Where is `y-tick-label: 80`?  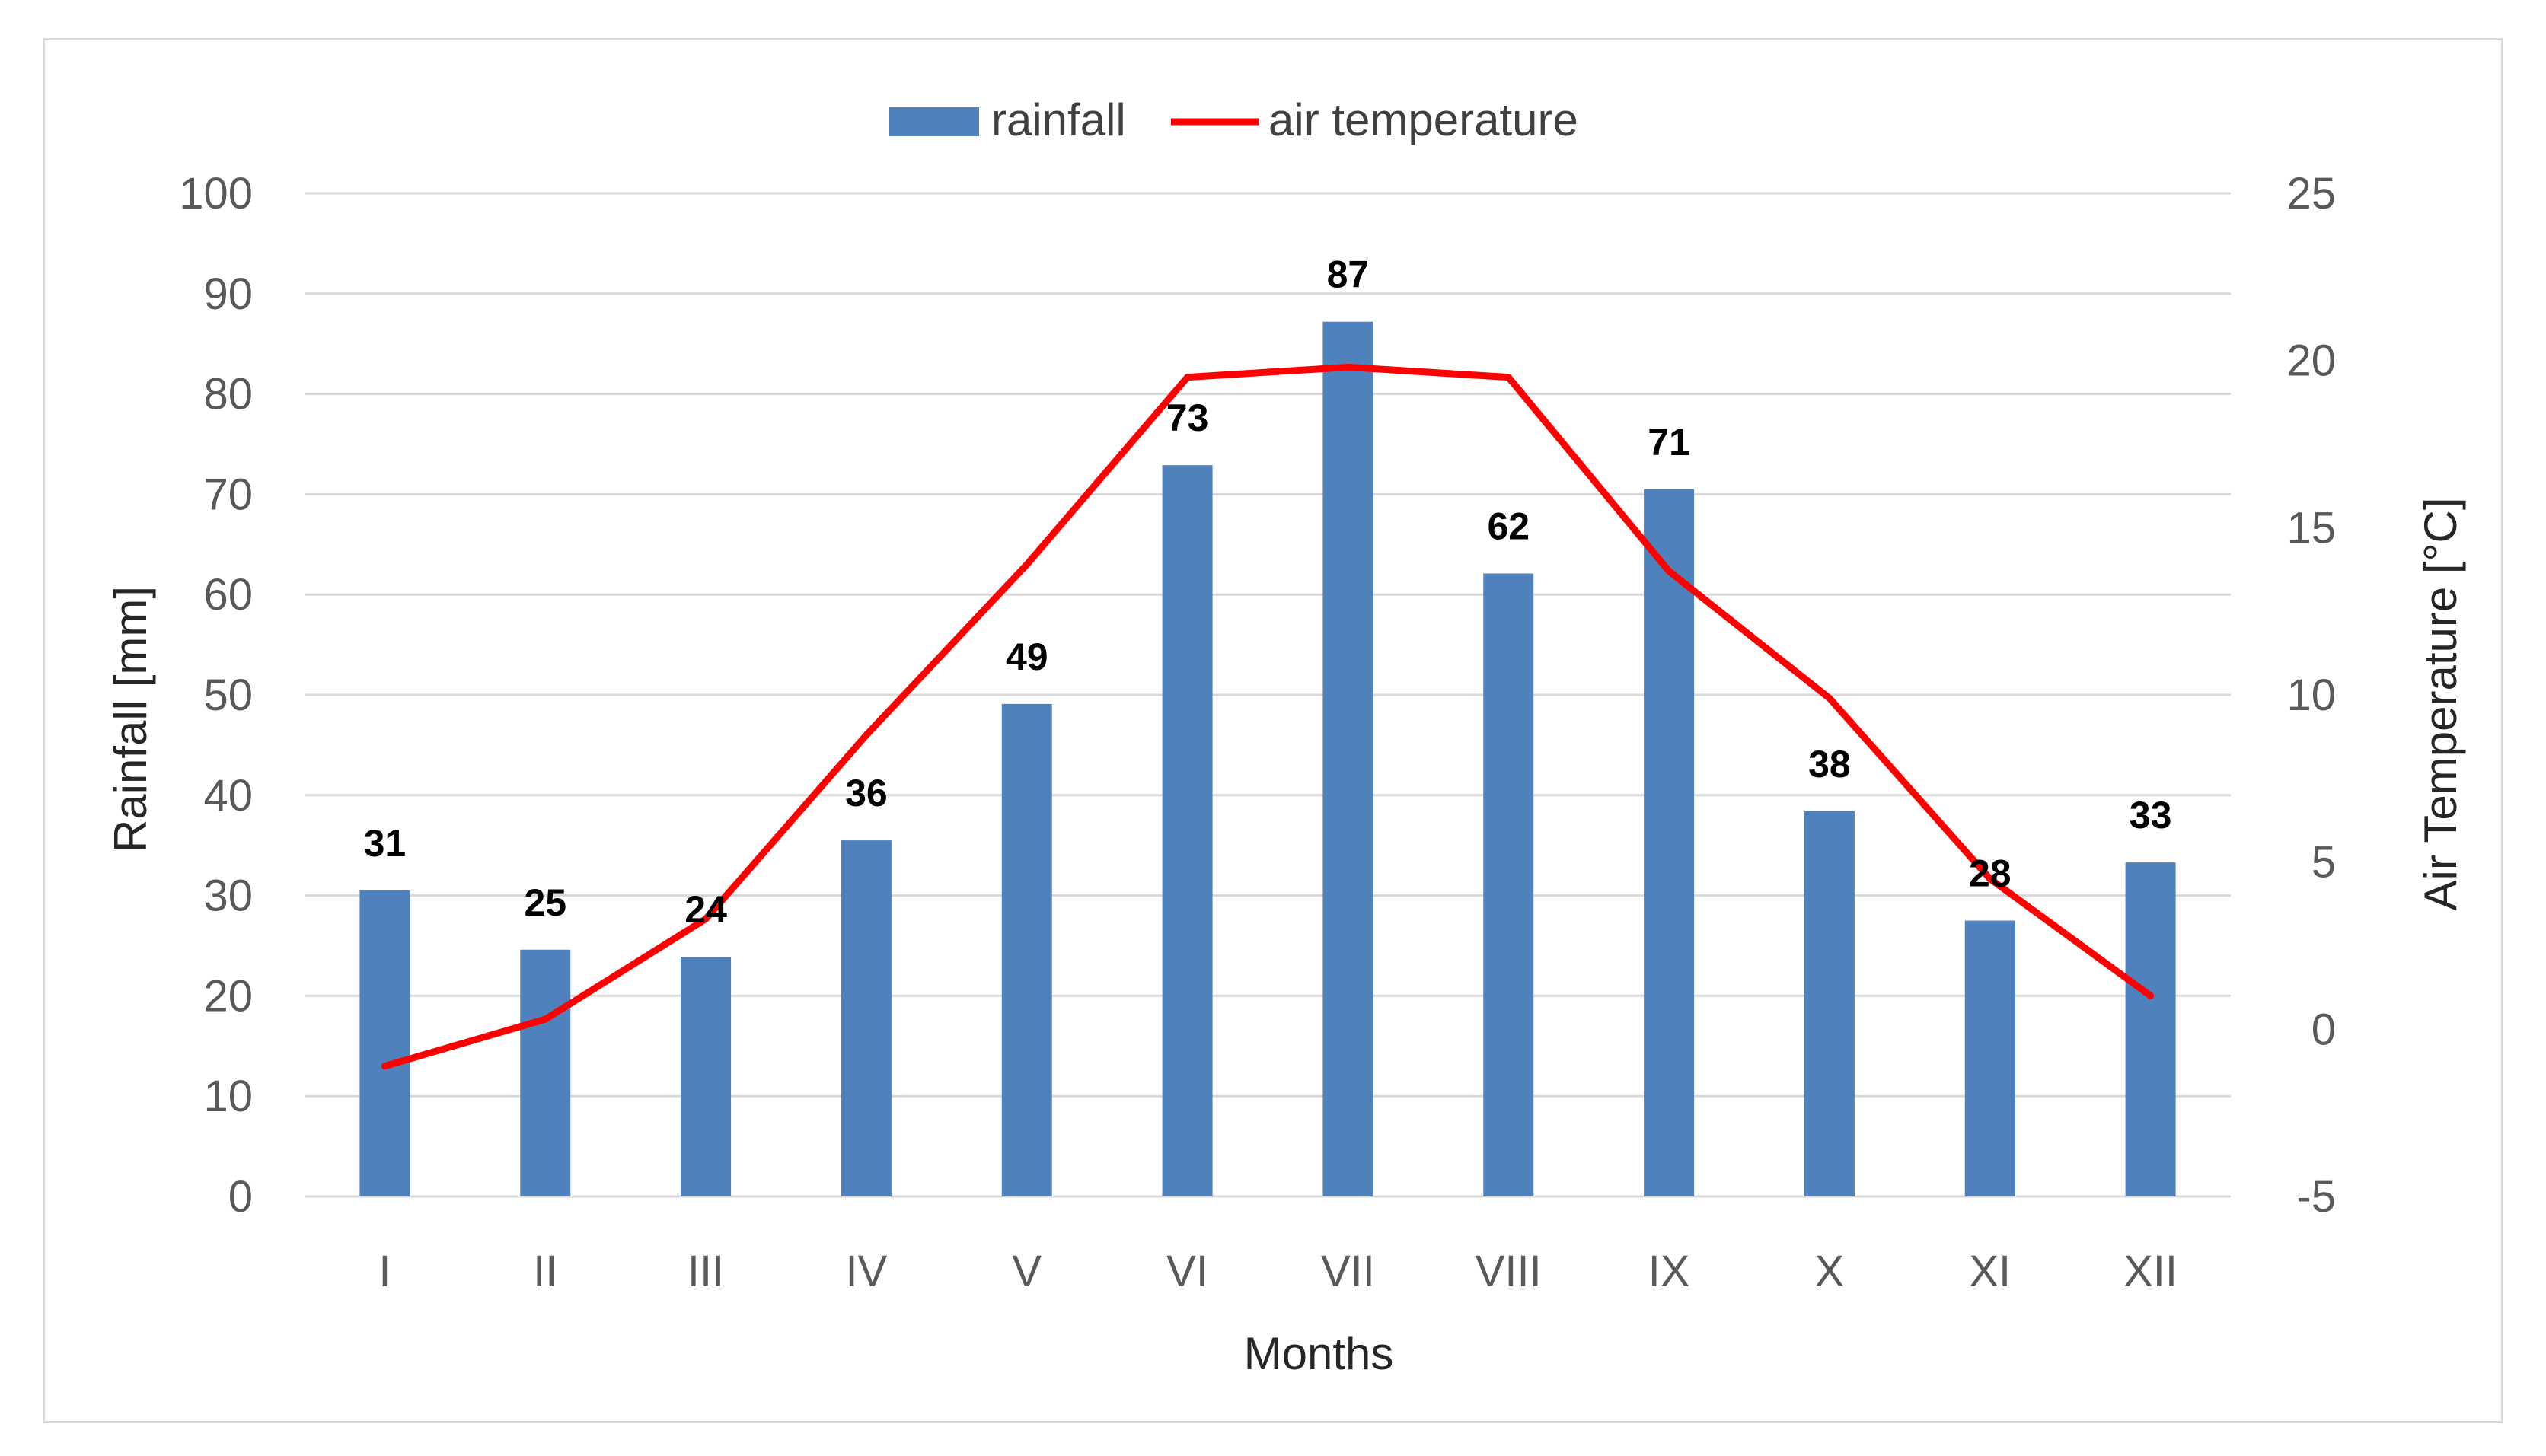
y-tick-label: 80 is located at coordinates (228, 394).